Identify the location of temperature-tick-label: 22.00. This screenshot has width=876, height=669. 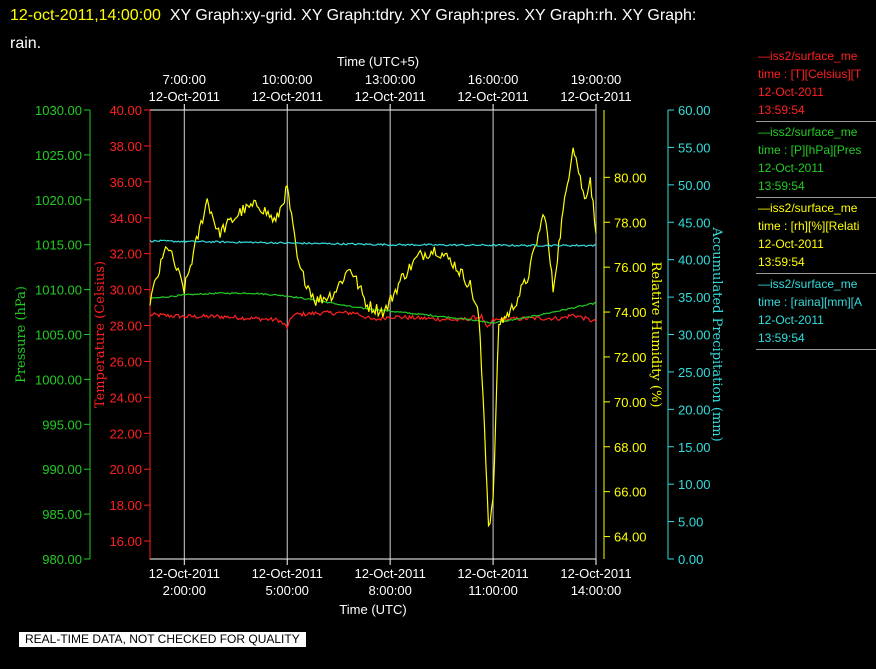
(125, 433).